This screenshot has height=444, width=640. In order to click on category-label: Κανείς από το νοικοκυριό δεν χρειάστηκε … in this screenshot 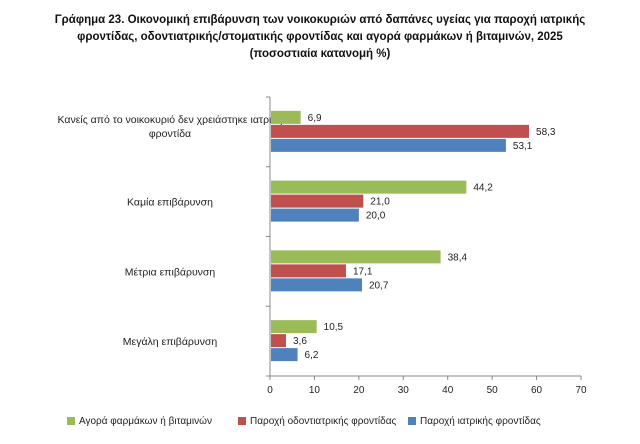, I will do `click(170, 120)`.